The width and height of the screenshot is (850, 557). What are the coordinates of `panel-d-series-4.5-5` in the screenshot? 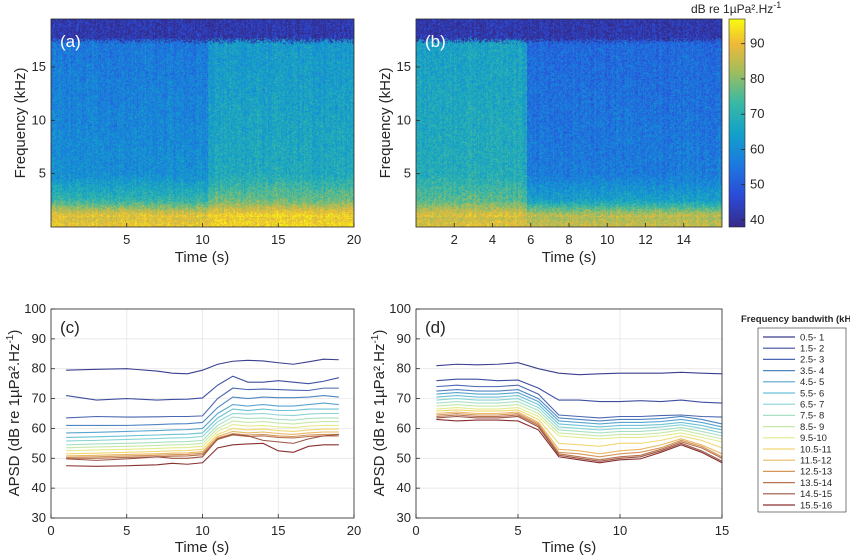 It's located at (579, 410).